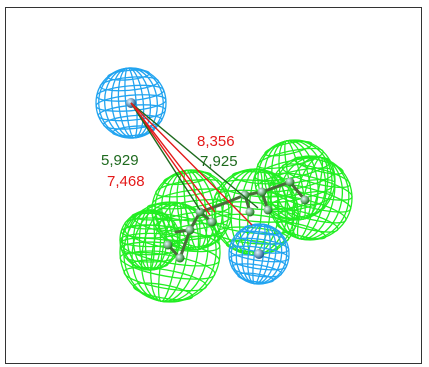 This screenshot has height=367, width=429. I want to click on distance-label: 8,356, so click(216, 141).